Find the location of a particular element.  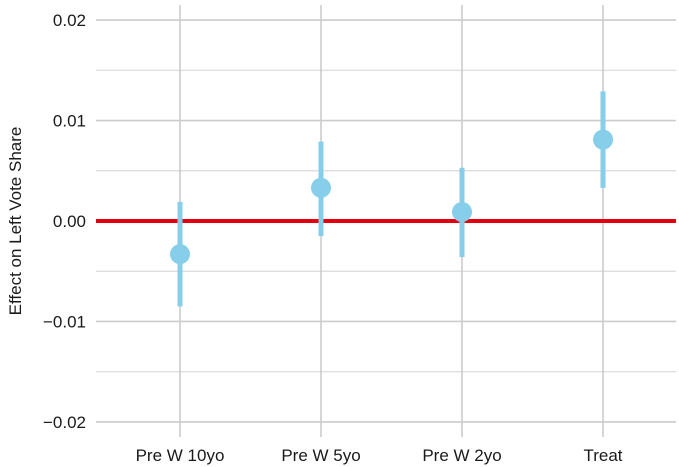

y-tick-label: 0.02 is located at coordinates (69, 20).